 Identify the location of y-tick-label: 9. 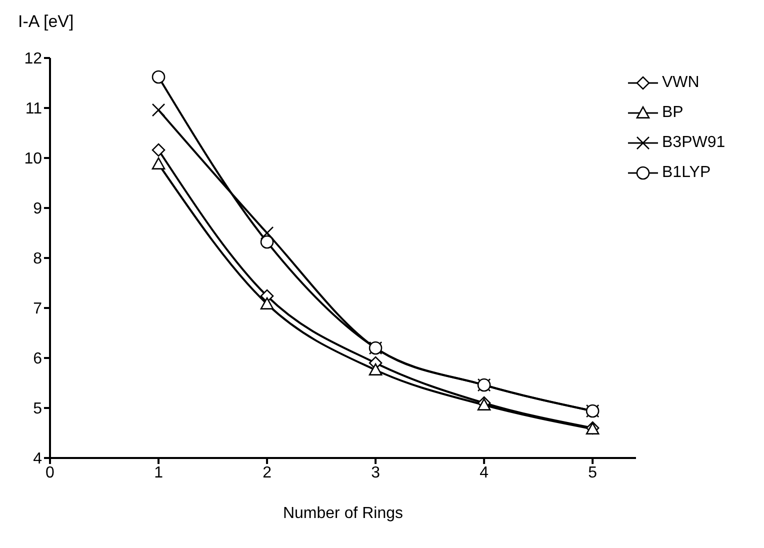
(37, 209).